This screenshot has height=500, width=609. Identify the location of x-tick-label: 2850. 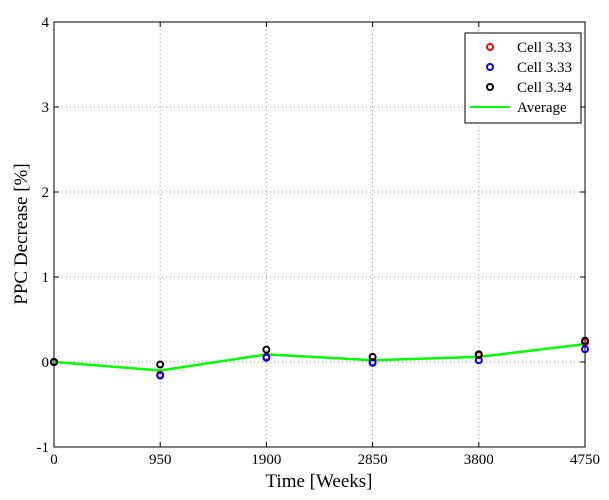
(373, 460).